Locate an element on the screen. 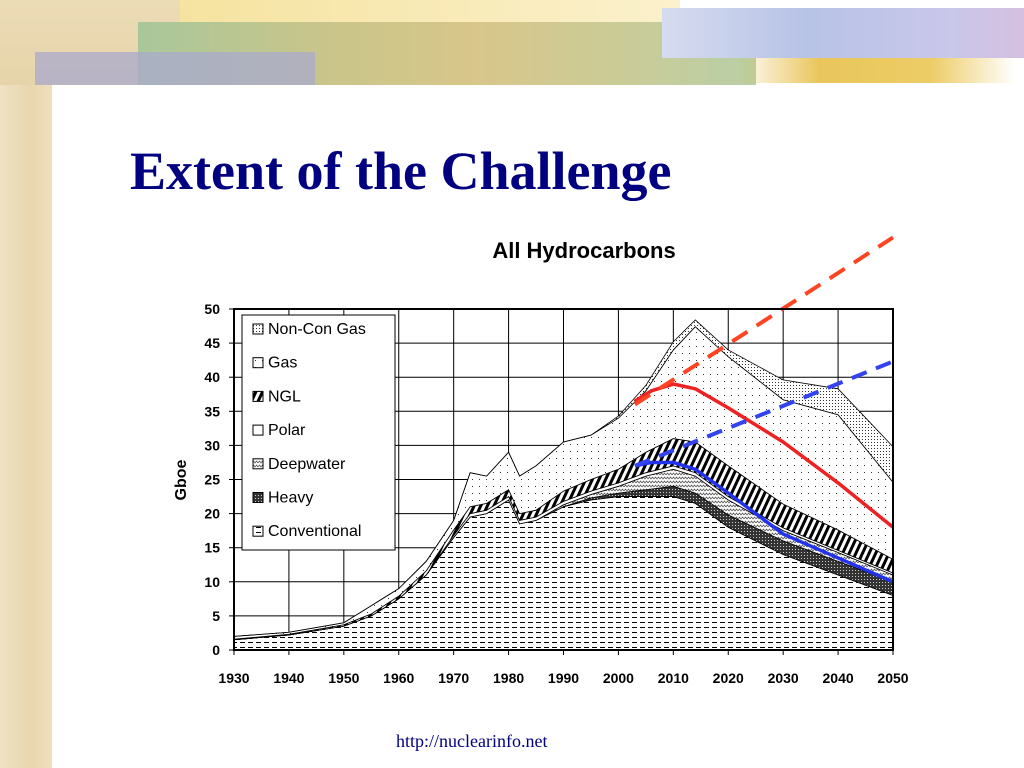  y-tick-label: 35 is located at coordinates (212, 411).